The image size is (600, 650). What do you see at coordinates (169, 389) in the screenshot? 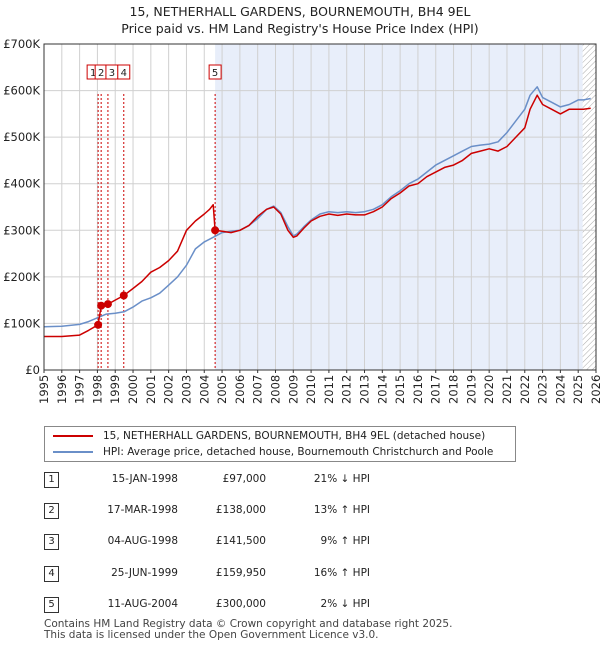
I see `x-tick-label: 2002` at bounding box center [169, 389].